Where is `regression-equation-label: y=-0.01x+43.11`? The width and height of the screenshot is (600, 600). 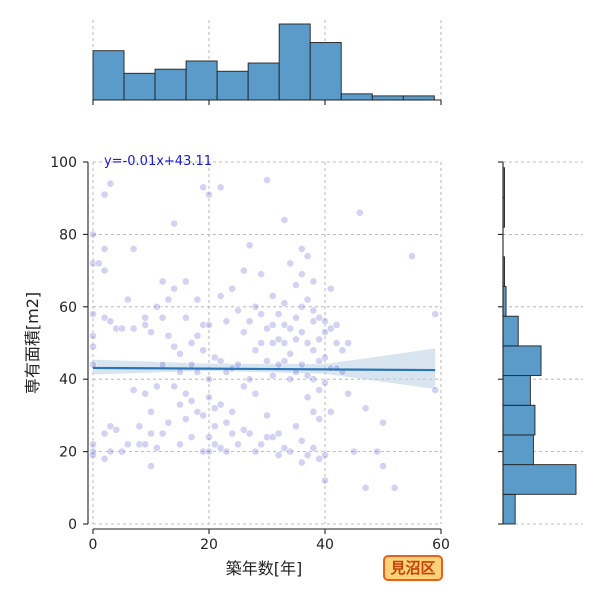 regression-equation-label: y=-0.01x+43.11 is located at coordinates (158, 161).